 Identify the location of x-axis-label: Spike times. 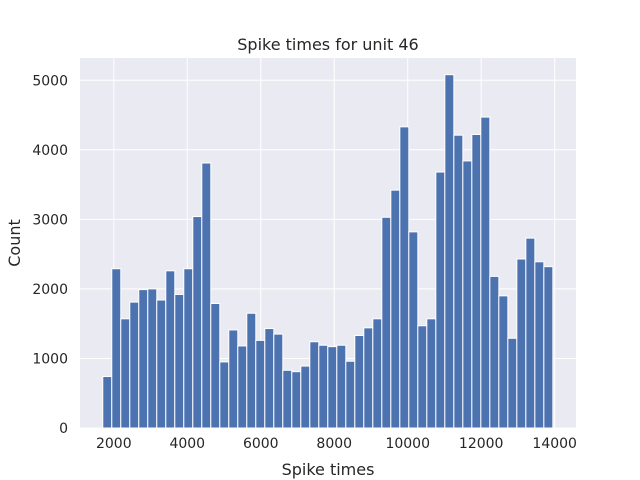
(328, 469).